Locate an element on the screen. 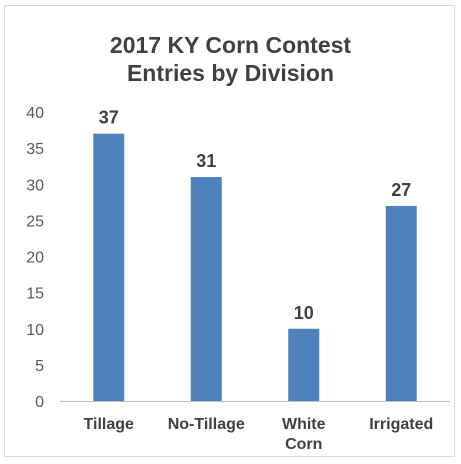 Image resolution: width=461 pixels, height=464 pixels. y-tick-label: 0 is located at coordinates (39, 402).